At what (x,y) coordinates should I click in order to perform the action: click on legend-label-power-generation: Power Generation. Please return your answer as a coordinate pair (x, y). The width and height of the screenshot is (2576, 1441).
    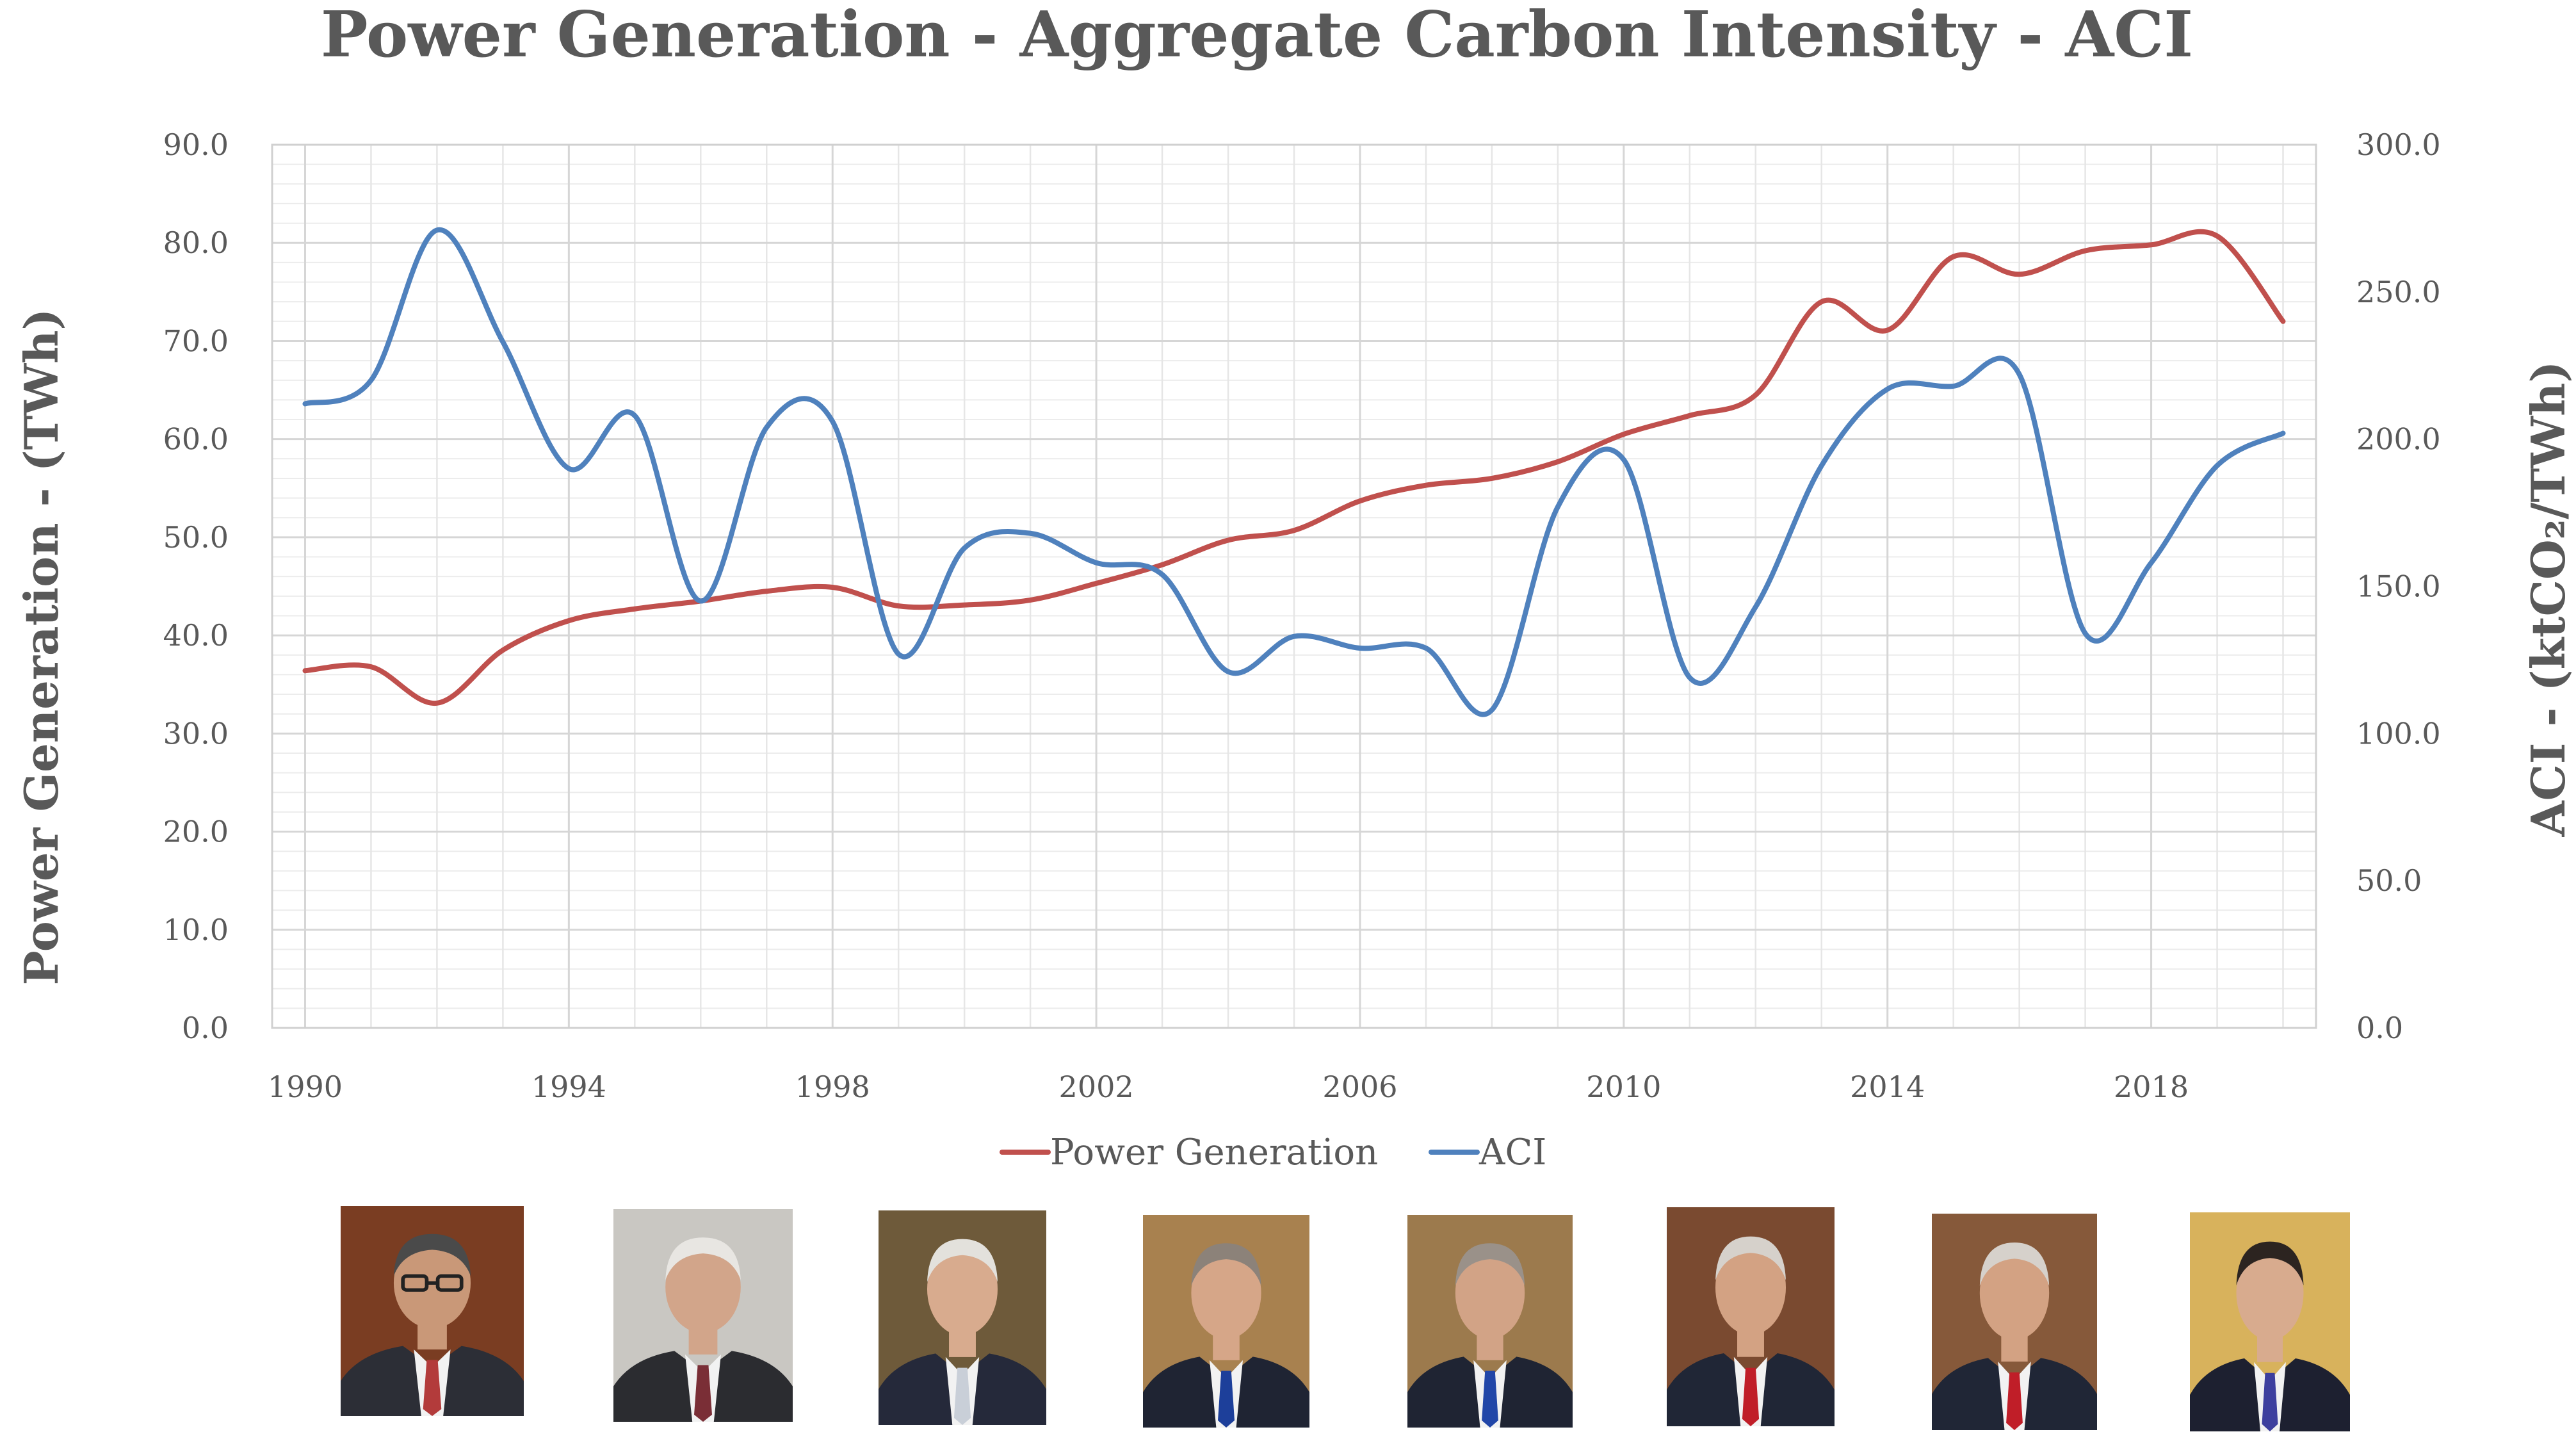
    Looking at the image, I should click on (1214, 1152).